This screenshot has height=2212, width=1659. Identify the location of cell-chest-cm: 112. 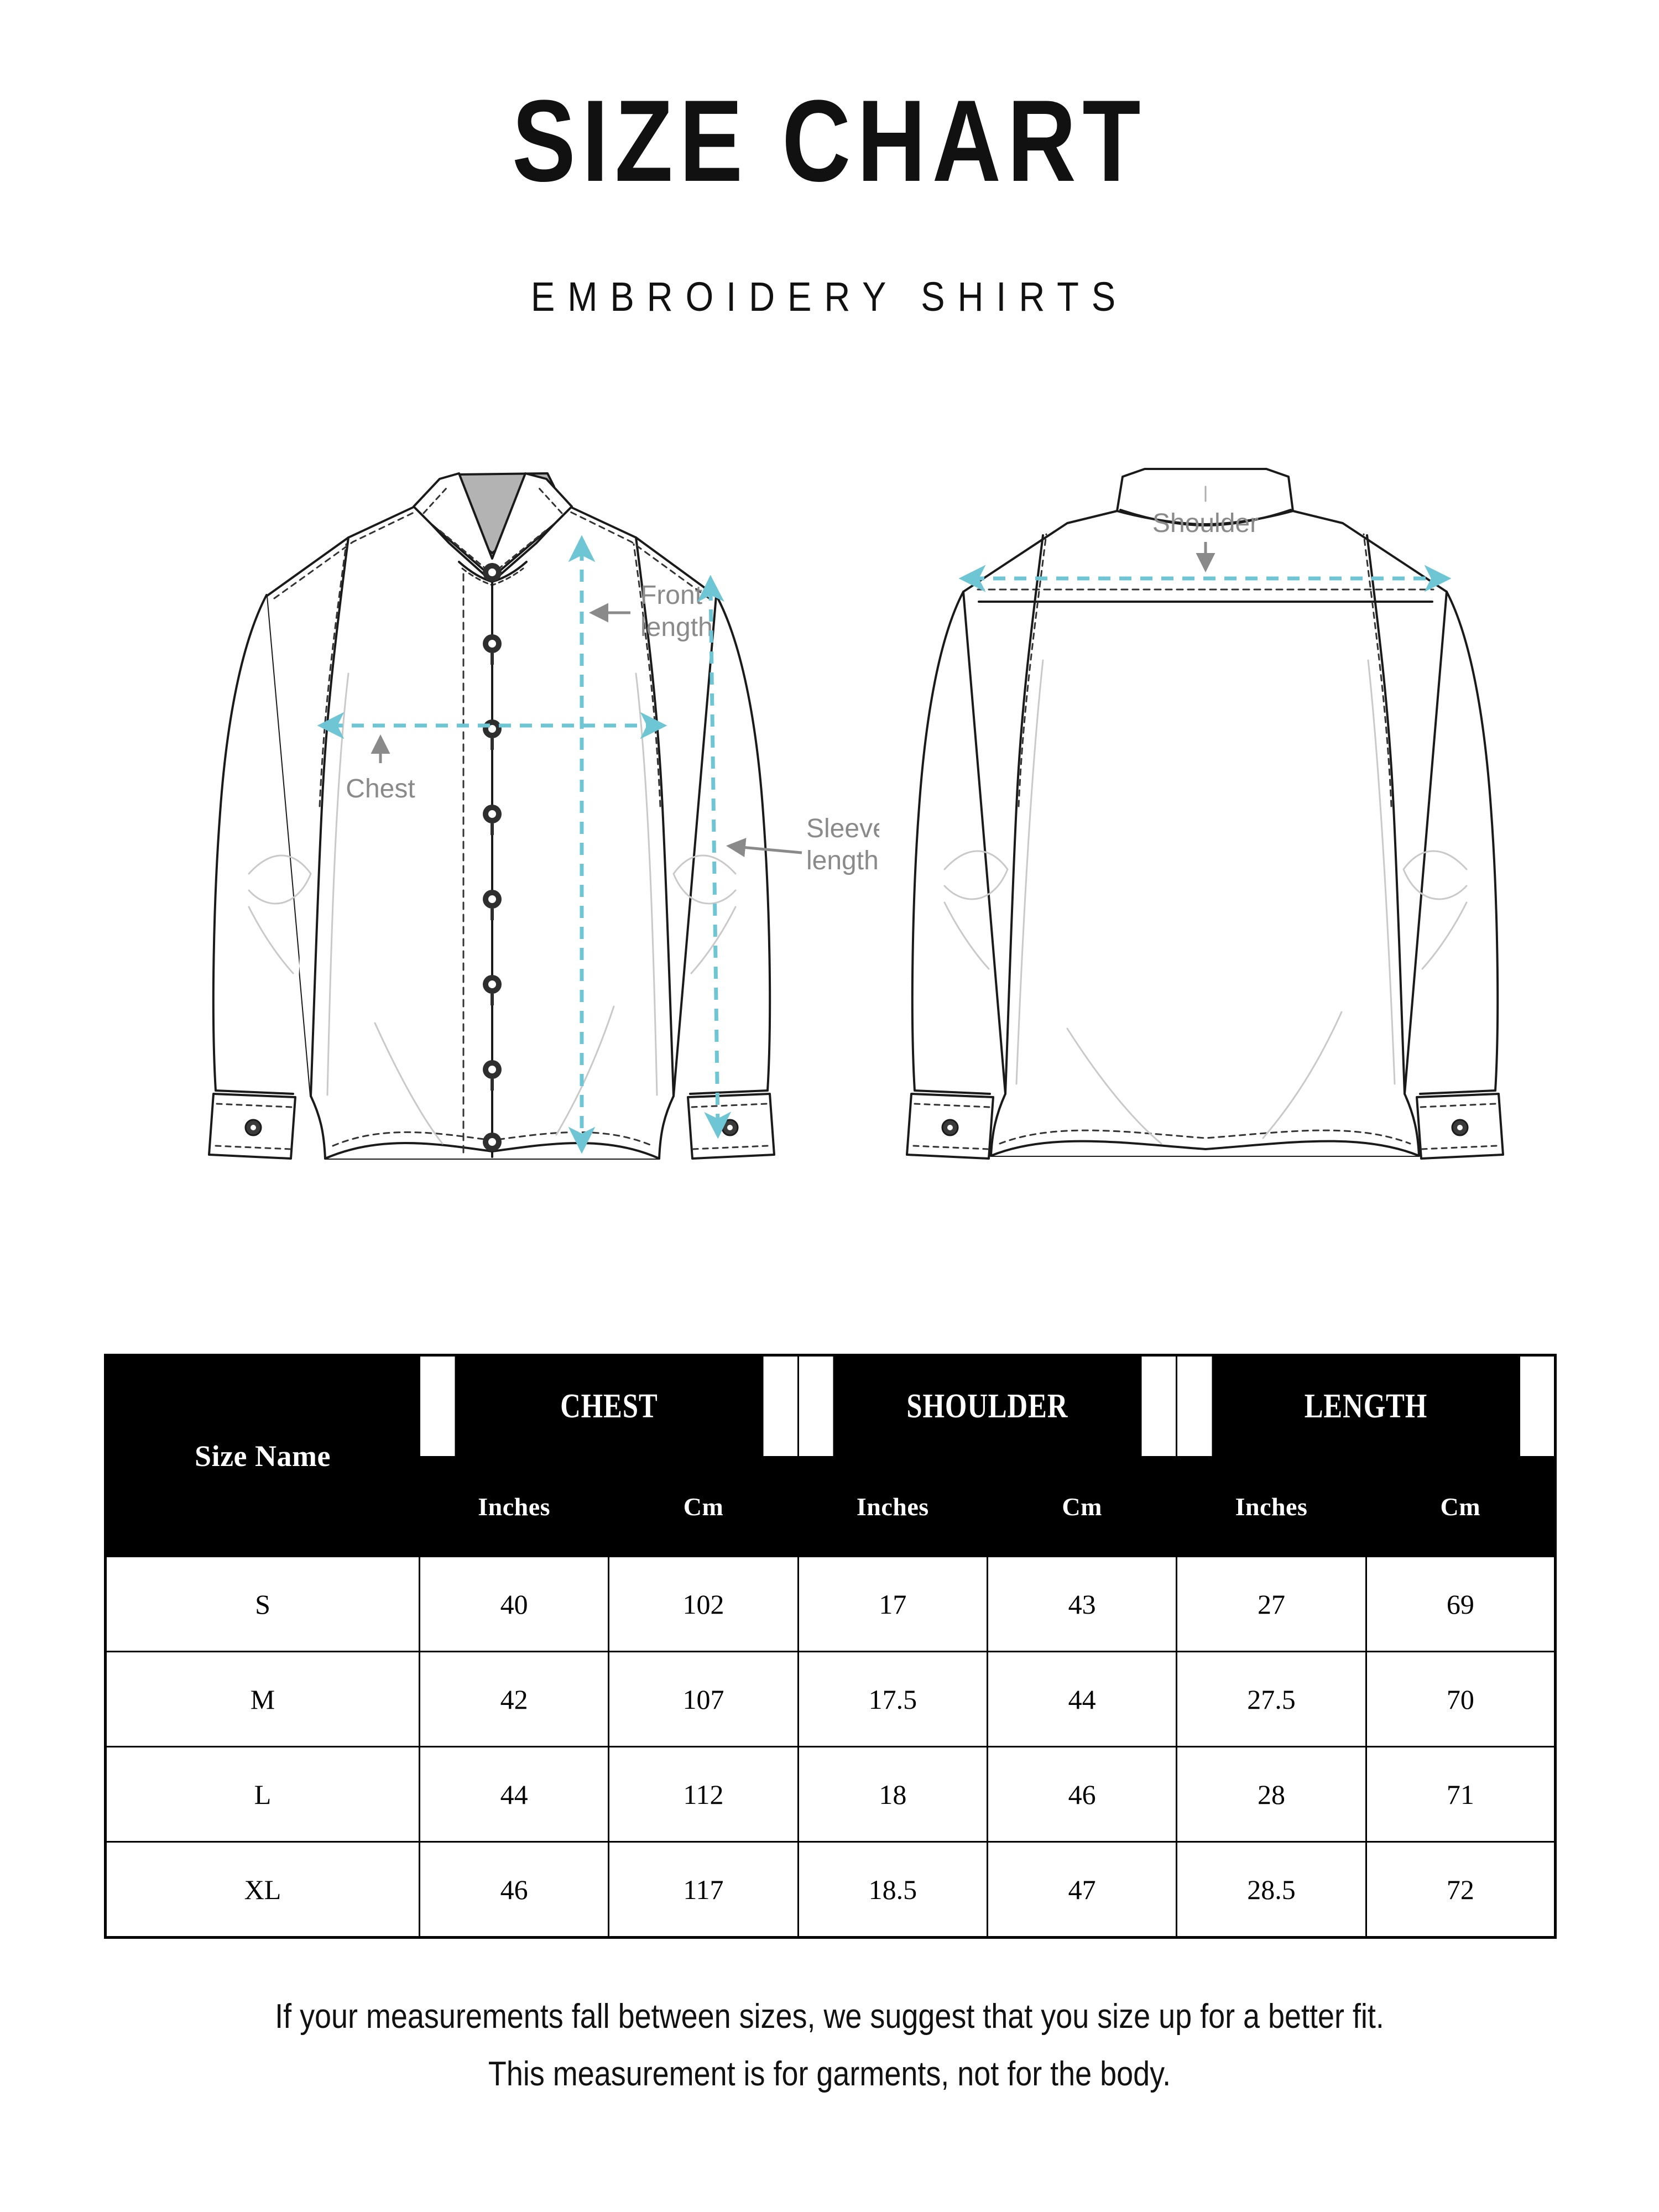
(703, 1795).